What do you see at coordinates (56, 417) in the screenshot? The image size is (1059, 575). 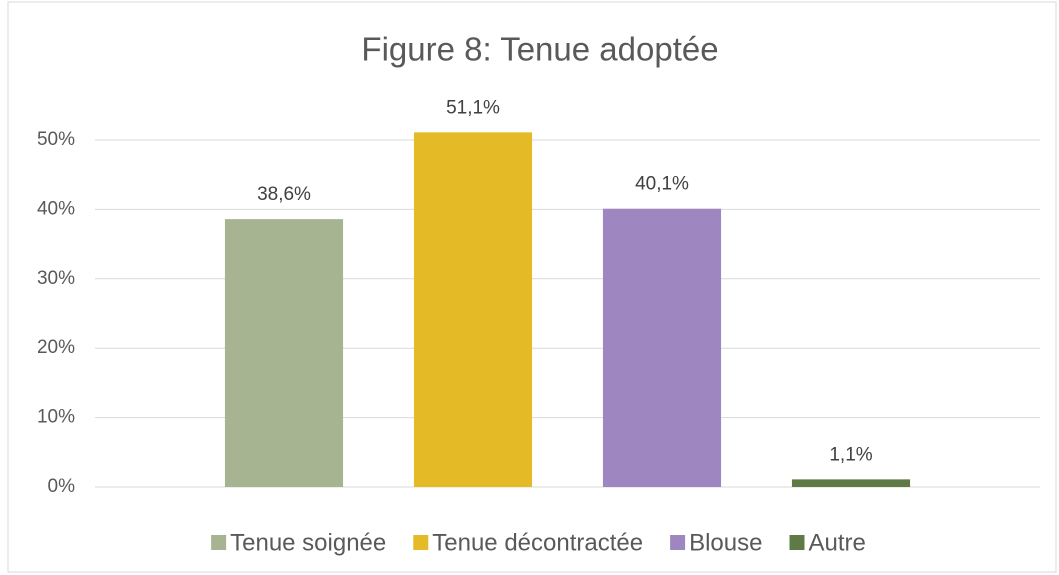 I see `y-tick-label: 10%` at bounding box center [56, 417].